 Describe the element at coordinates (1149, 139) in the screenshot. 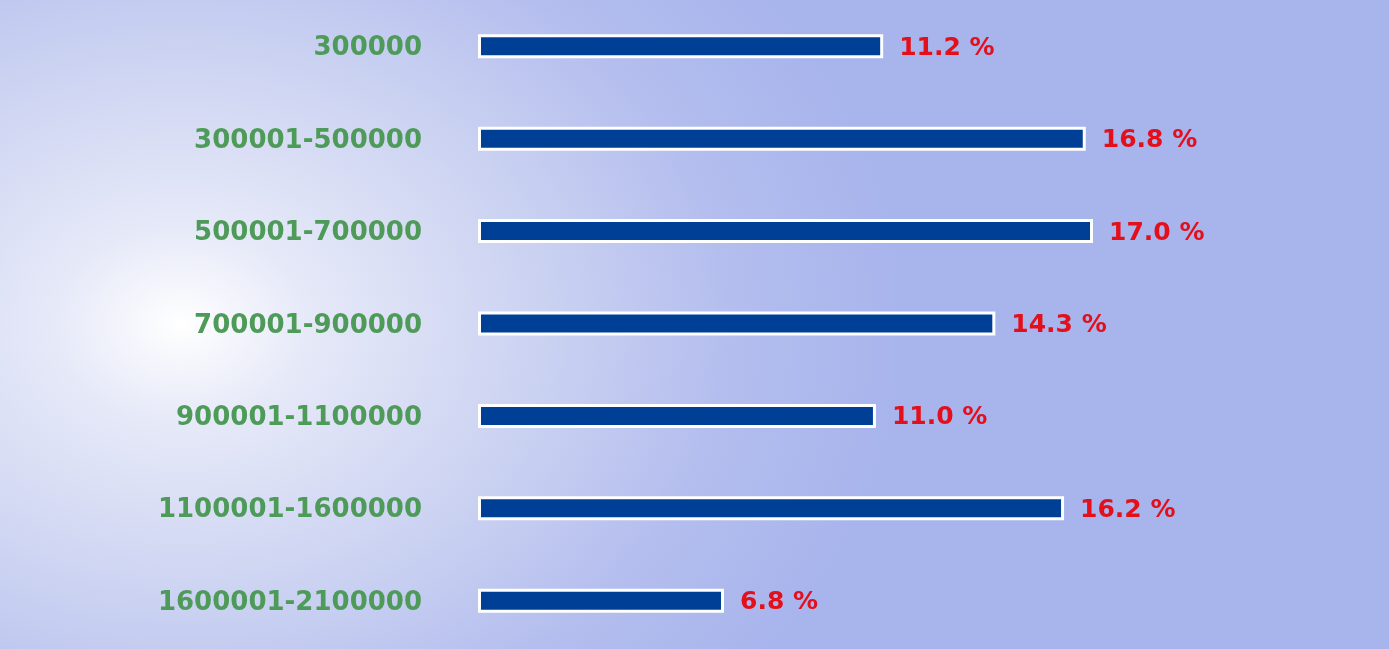

I see `data-label: 16.8 %` at that location.